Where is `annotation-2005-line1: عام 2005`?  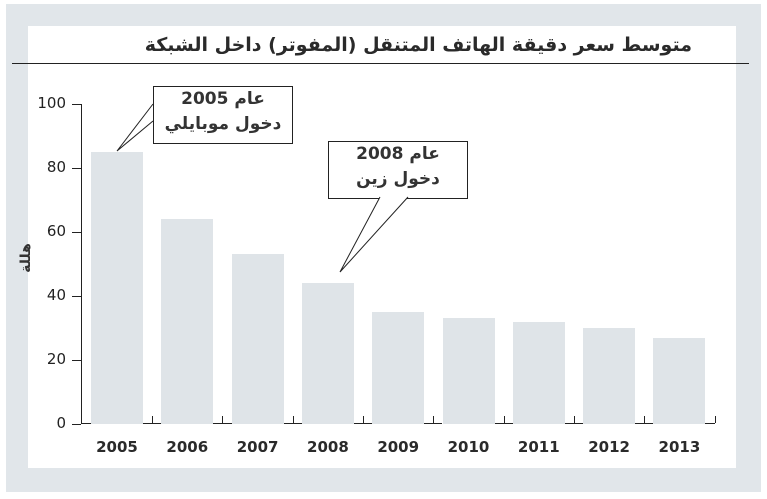
annotation-2005-line1: عام 2005 is located at coordinates (223, 99).